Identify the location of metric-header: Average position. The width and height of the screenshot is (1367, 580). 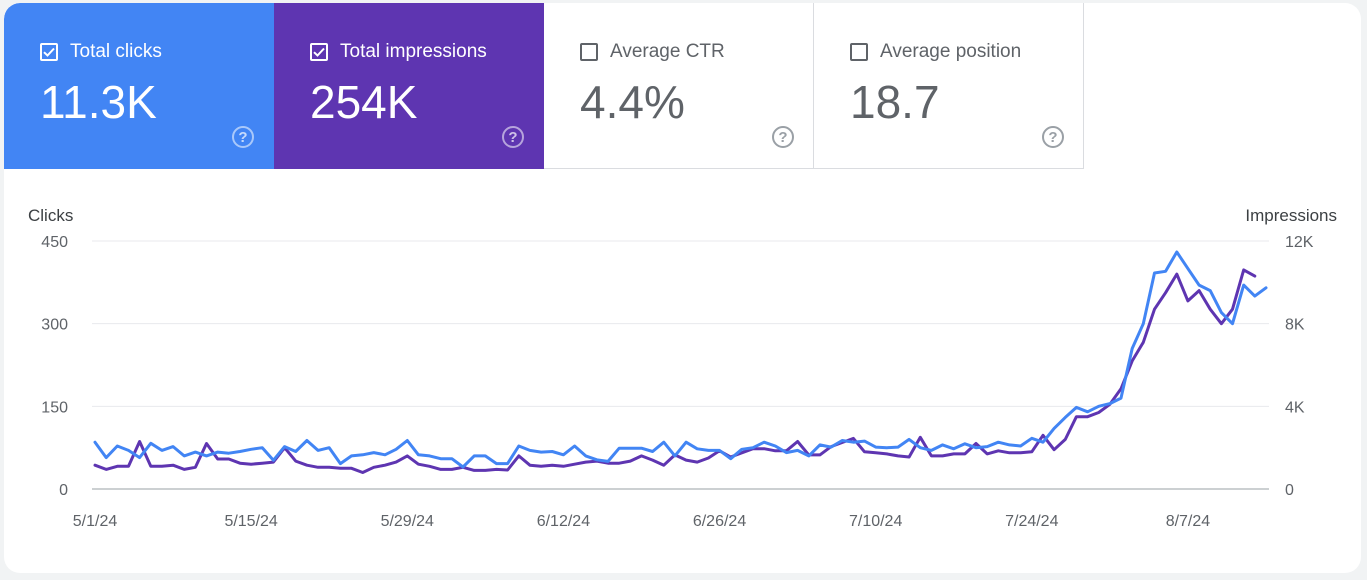
(935, 52).